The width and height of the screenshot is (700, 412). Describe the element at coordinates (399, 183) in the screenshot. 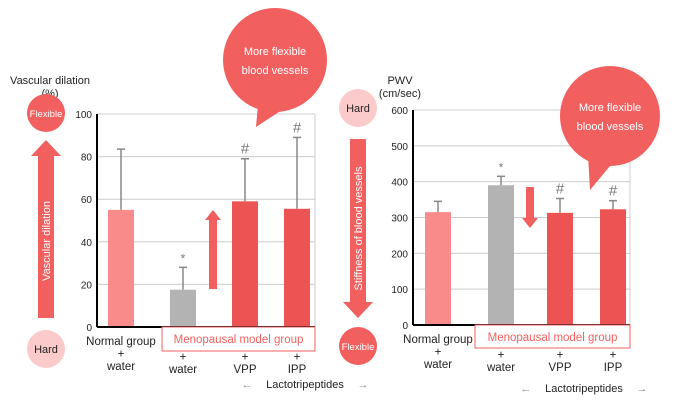

I see `y-tick-label: 400` at that location.